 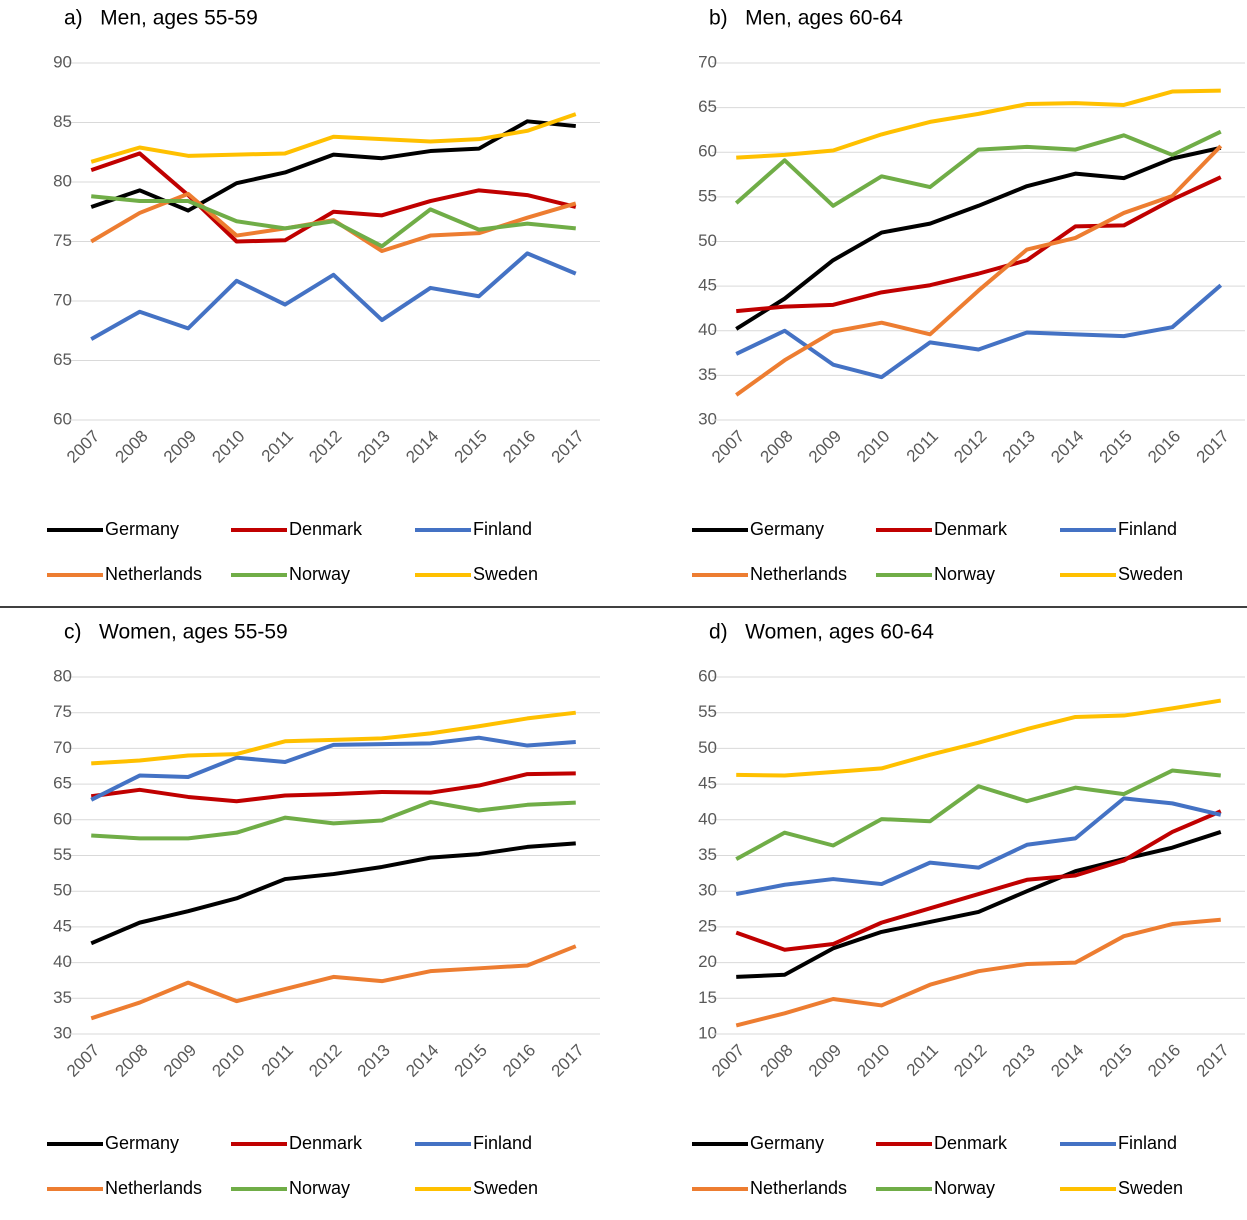 What do you see at coordinates (806, 18) in the screenshot?
I see `chart-title: b) Men, ages 60-64` at bounding box center [806, 18].